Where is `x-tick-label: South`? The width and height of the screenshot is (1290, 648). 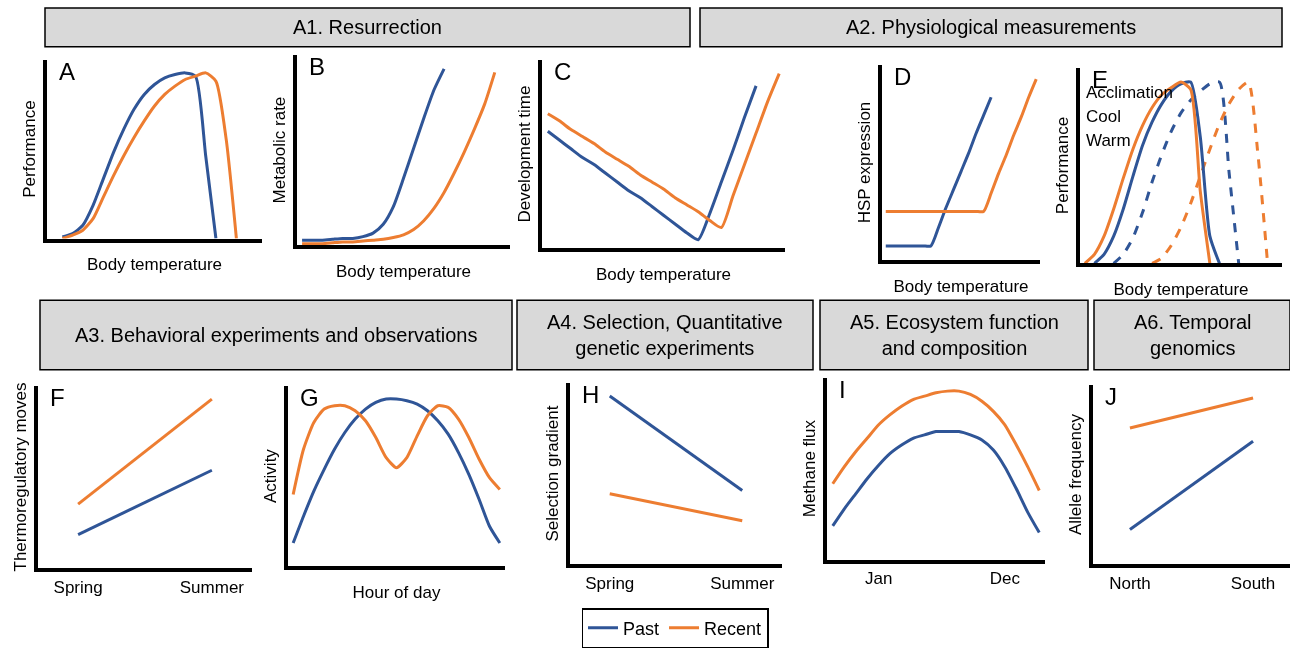 x-tick-label: South is located at coordinates (1253, 583).